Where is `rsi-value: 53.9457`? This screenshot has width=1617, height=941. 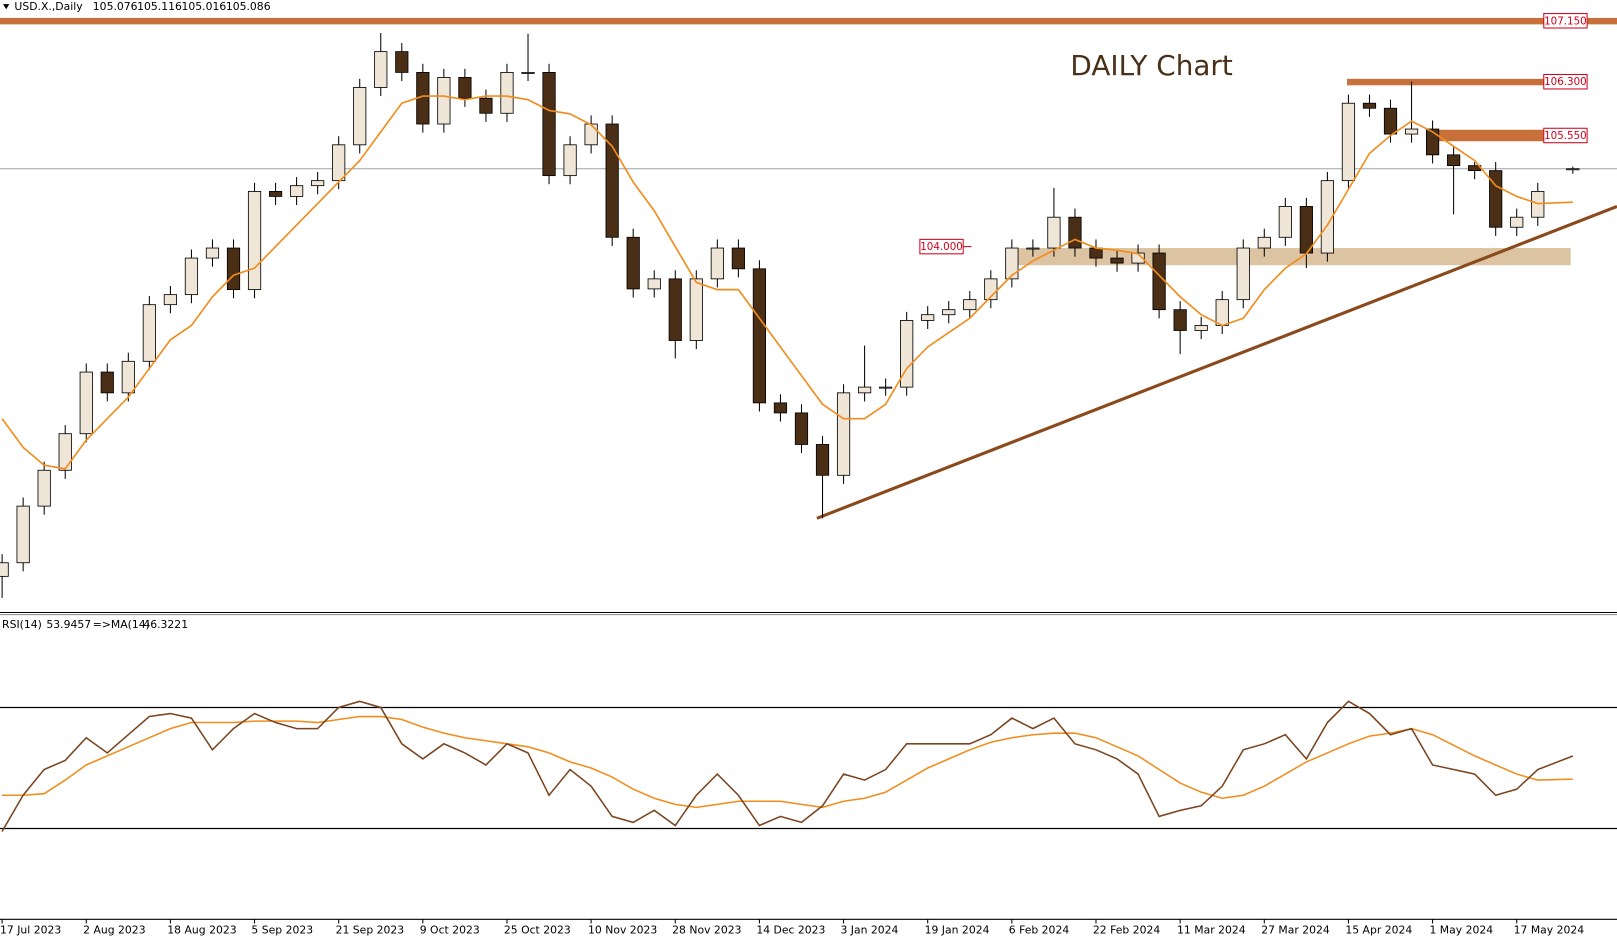
rsi-value: 53.9457 is located at coordinates (68, 624).